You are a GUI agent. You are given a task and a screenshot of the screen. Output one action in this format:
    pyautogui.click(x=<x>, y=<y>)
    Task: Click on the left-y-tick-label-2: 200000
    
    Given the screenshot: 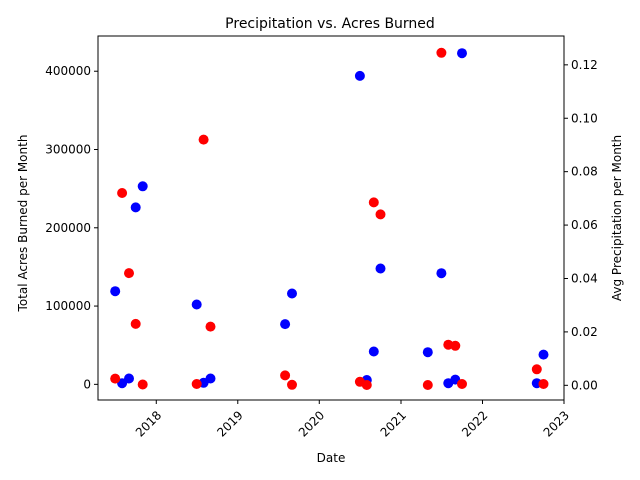 What is the action you would take?
    pyautogui.click(x=68, y=228)
    